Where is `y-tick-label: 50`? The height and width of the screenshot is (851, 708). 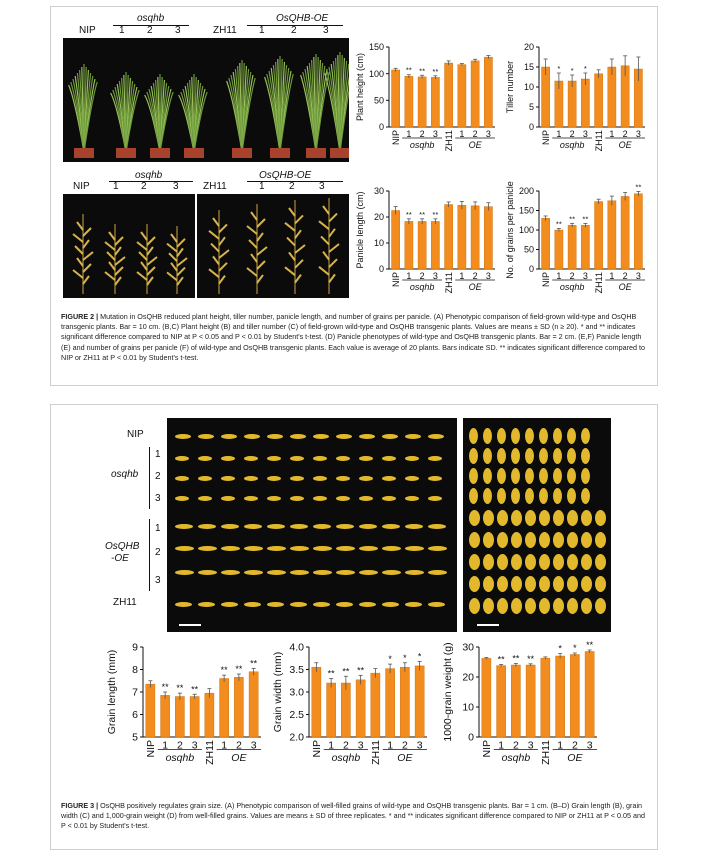
y-tick-label: 50 is located at coordinates (379, 100).